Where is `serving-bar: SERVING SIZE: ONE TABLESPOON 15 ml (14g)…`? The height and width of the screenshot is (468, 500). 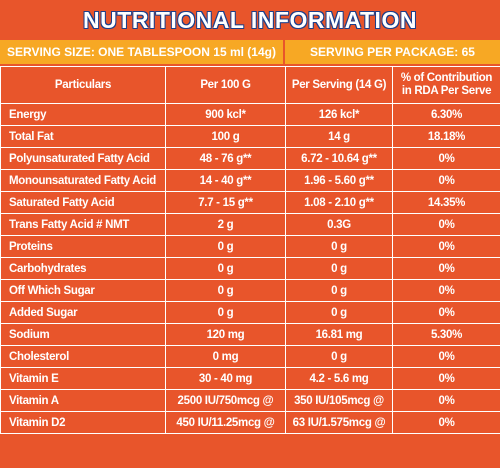 serving-bar: SERVING SIZE: ONE TABLESPOON 15 ml (14g)… is located at coordinates (250, 52).